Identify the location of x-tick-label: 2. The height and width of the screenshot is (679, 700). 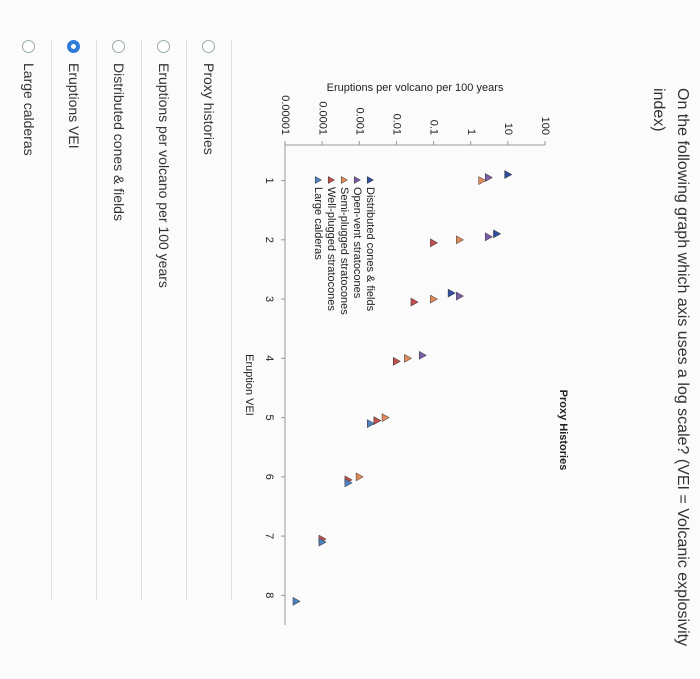
(269, 240).